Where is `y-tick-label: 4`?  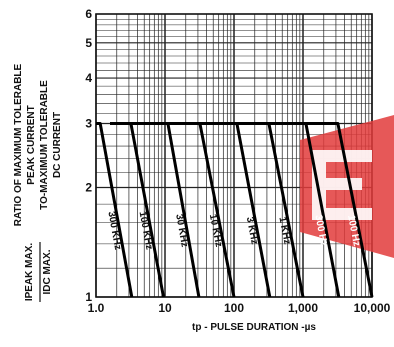
y-tick-label: 4 is located at coordinates (88, 78).